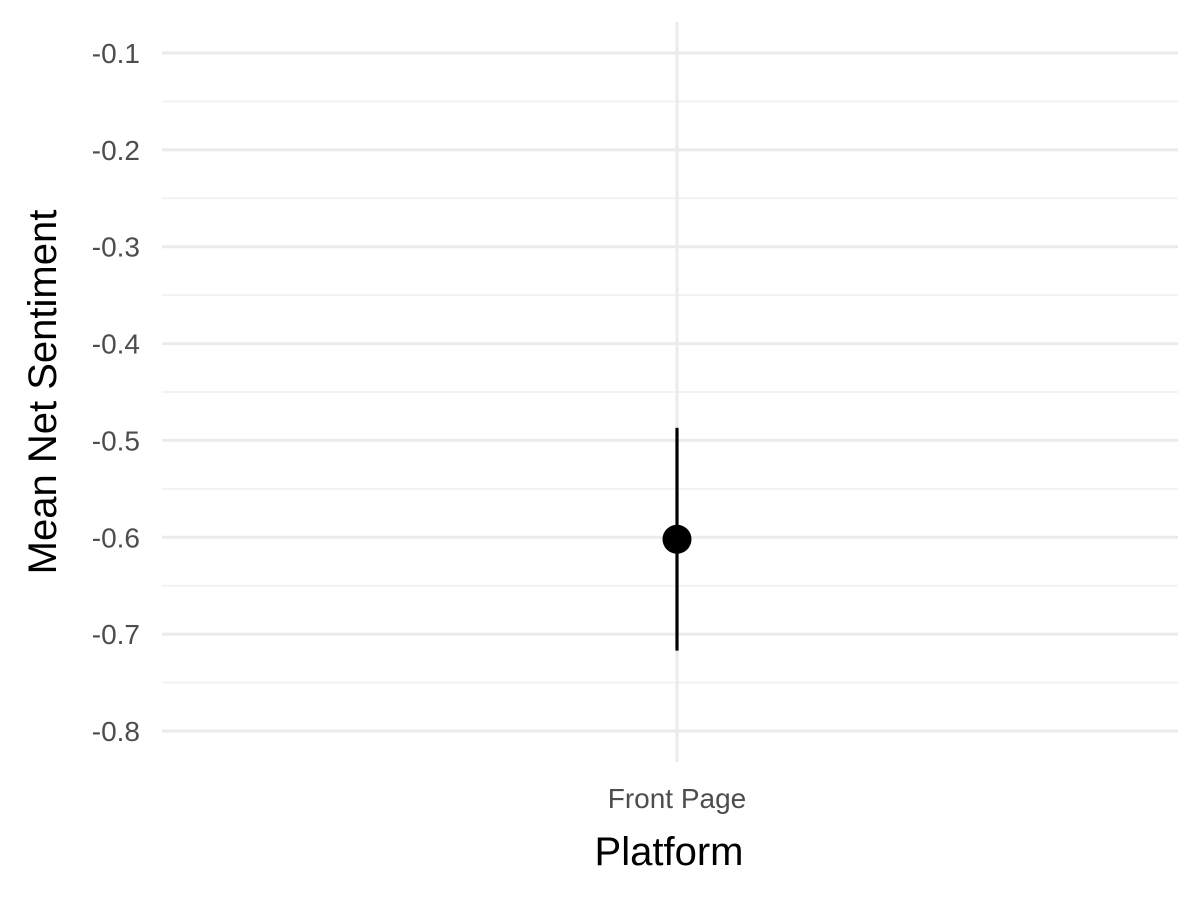  What do you see at coordinates (116, 53) in the screenshot?
I see `y-tick-label: -0.1` at bounding box center [116, 53].